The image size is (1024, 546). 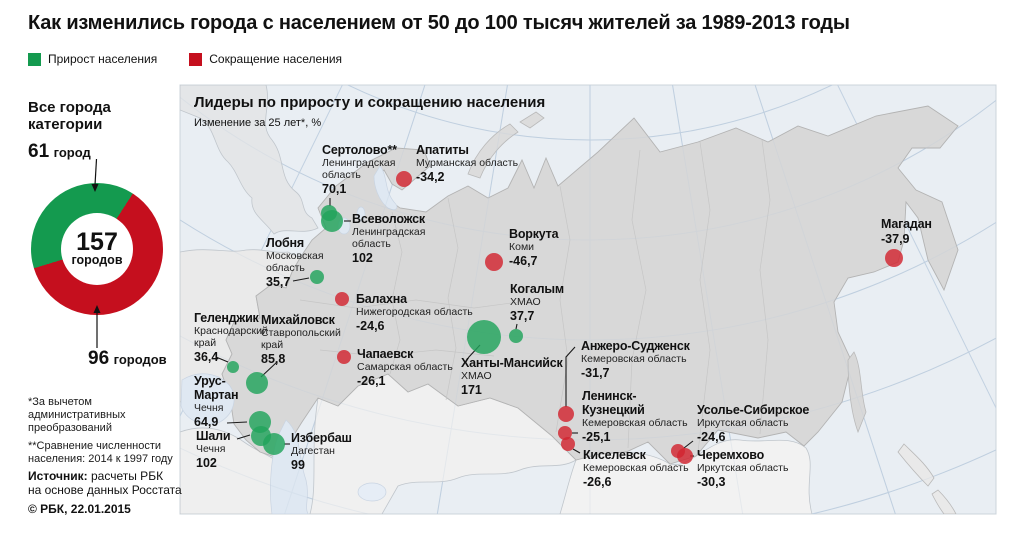 I want to click on legend-label-decline: Сокращение населения, so click(x=276, y=59).